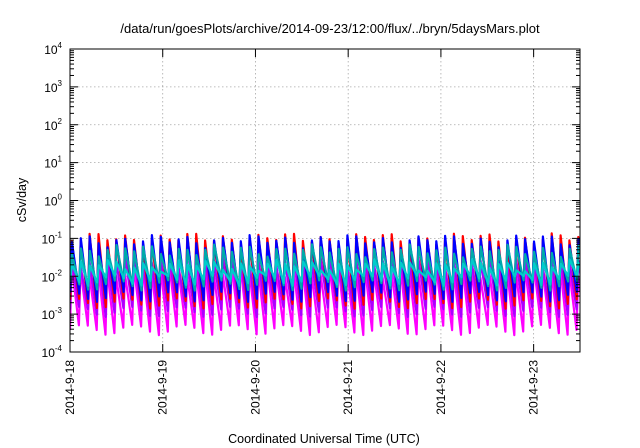 Image resolution: width=640 pixels, height=448 pixels. What do you see at coordinates (60, 45) in the screenshot?
I see `y-tick-exponent: 4` at bounding box center [60, 45].